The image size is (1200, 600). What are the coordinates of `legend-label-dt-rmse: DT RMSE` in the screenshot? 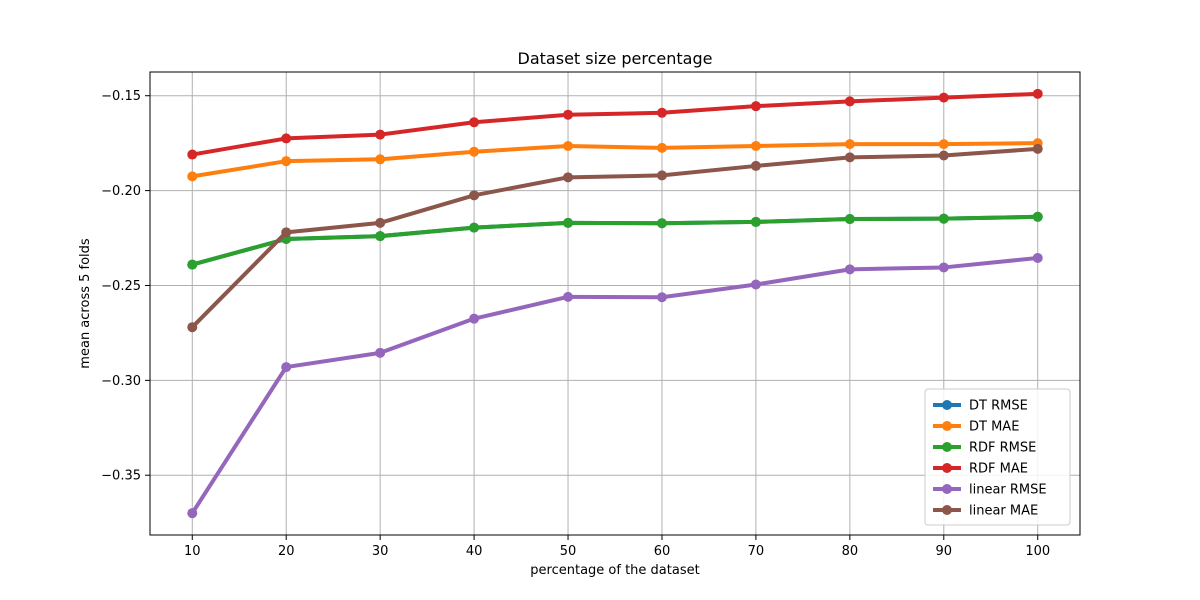 It's located at (998, 406).